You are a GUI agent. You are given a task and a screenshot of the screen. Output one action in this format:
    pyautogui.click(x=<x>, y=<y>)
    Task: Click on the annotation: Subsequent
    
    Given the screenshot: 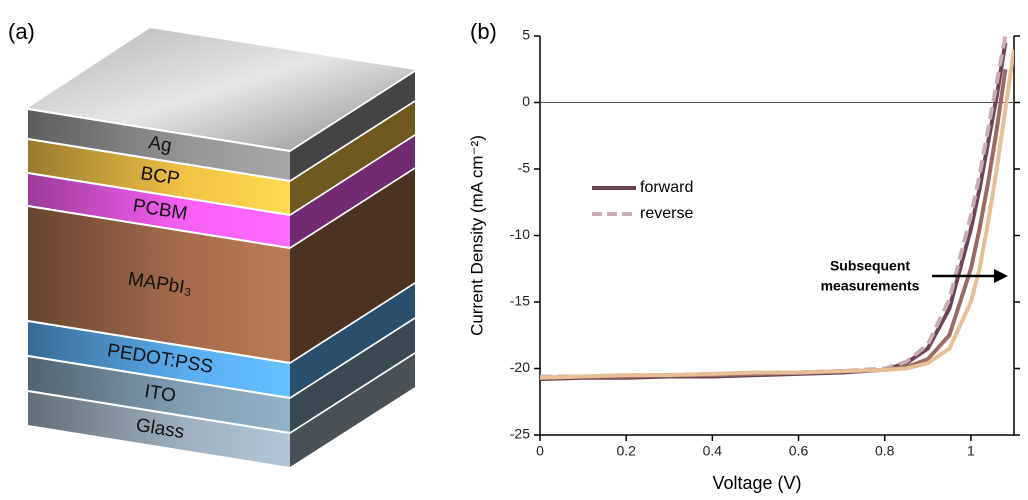 What is the action you would take?
    pyautogui.click(x=870, y=266)
    